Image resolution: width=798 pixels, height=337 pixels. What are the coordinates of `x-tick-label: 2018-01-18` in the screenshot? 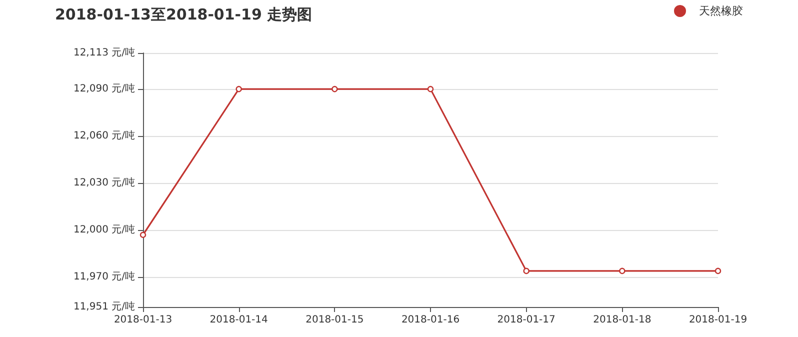 It's located at (622, 320).